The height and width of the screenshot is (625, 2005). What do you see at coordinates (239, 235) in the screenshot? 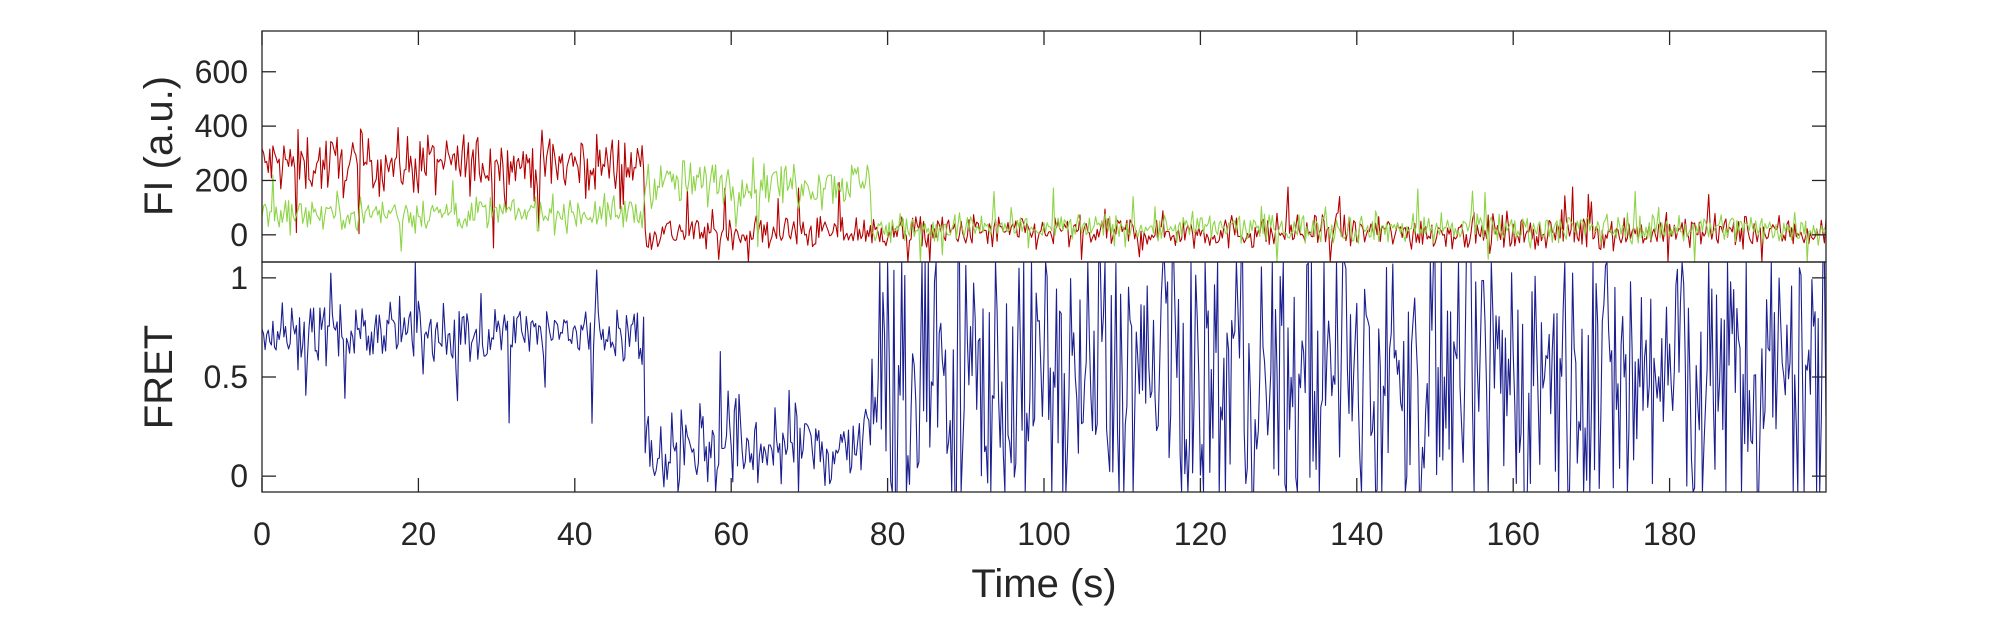
I see `fluorescence-y-tick-label: 0` at bounding box center [239, 235].